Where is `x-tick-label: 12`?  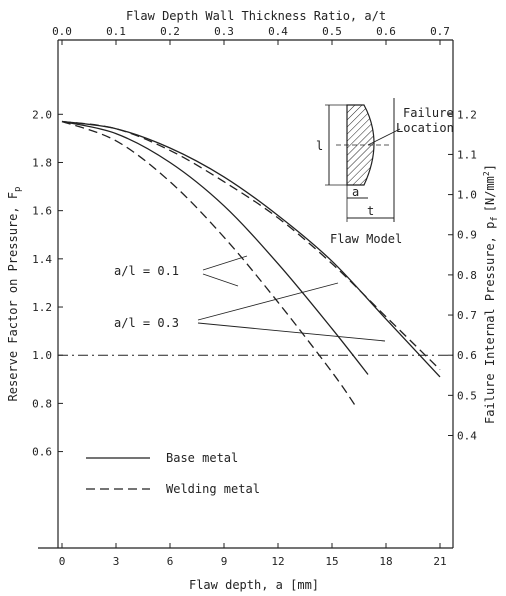 x-tick-label: 12 is located at coordinates (277, 561).